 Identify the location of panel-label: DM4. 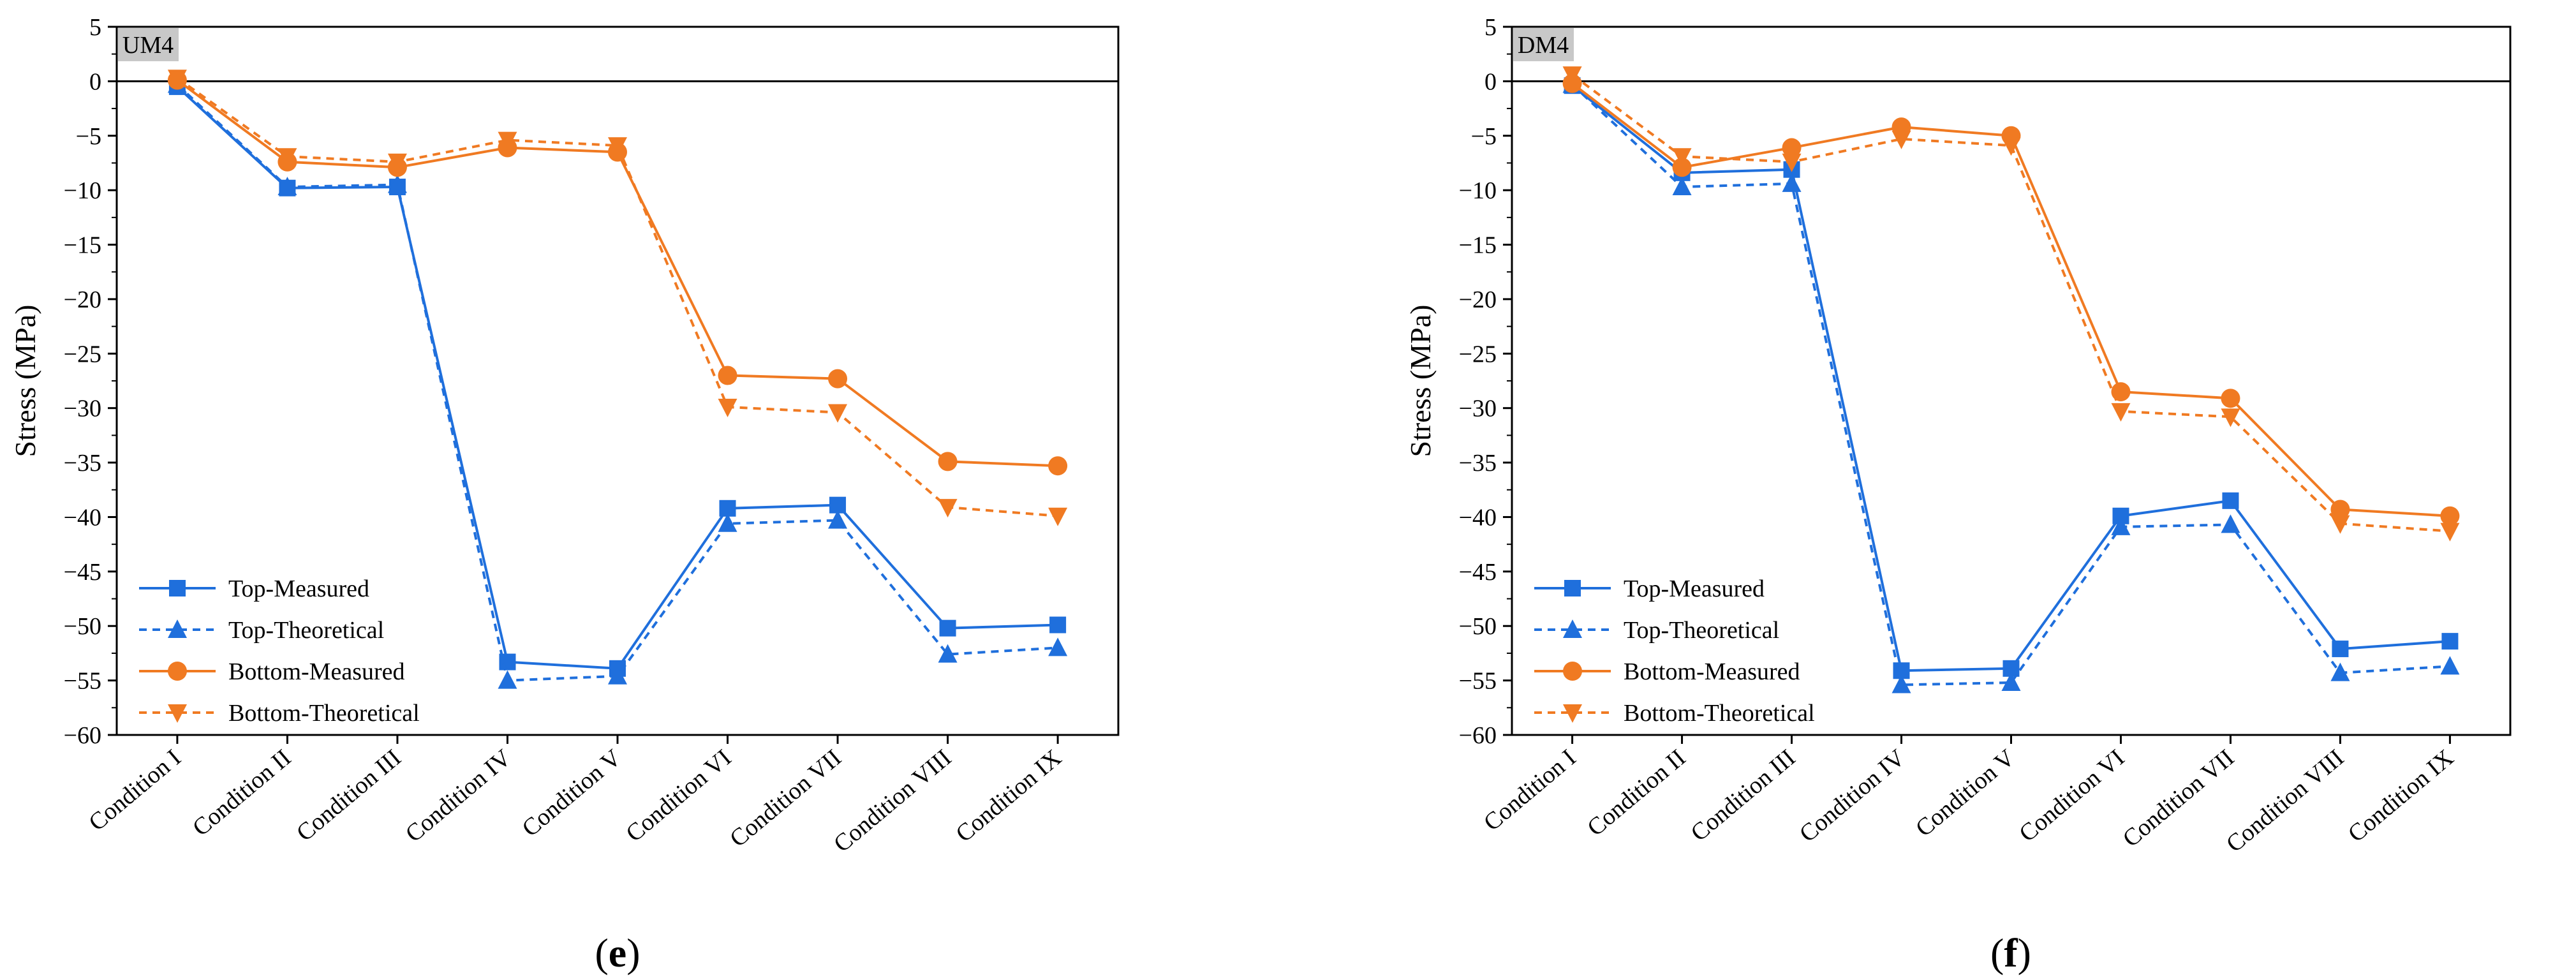
(1543, 45).